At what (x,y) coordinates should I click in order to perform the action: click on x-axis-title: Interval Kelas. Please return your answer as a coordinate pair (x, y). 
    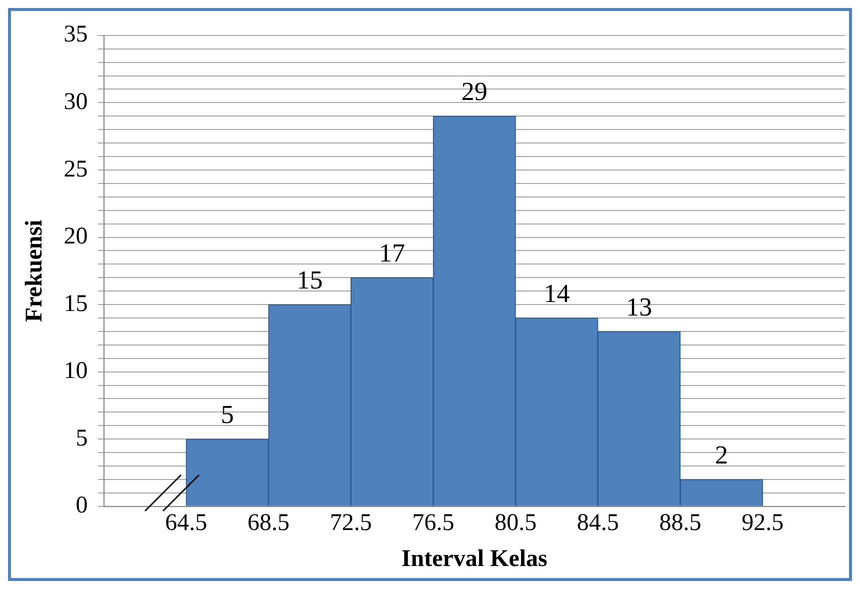
    Looking at the image, I should click on (474, 559).